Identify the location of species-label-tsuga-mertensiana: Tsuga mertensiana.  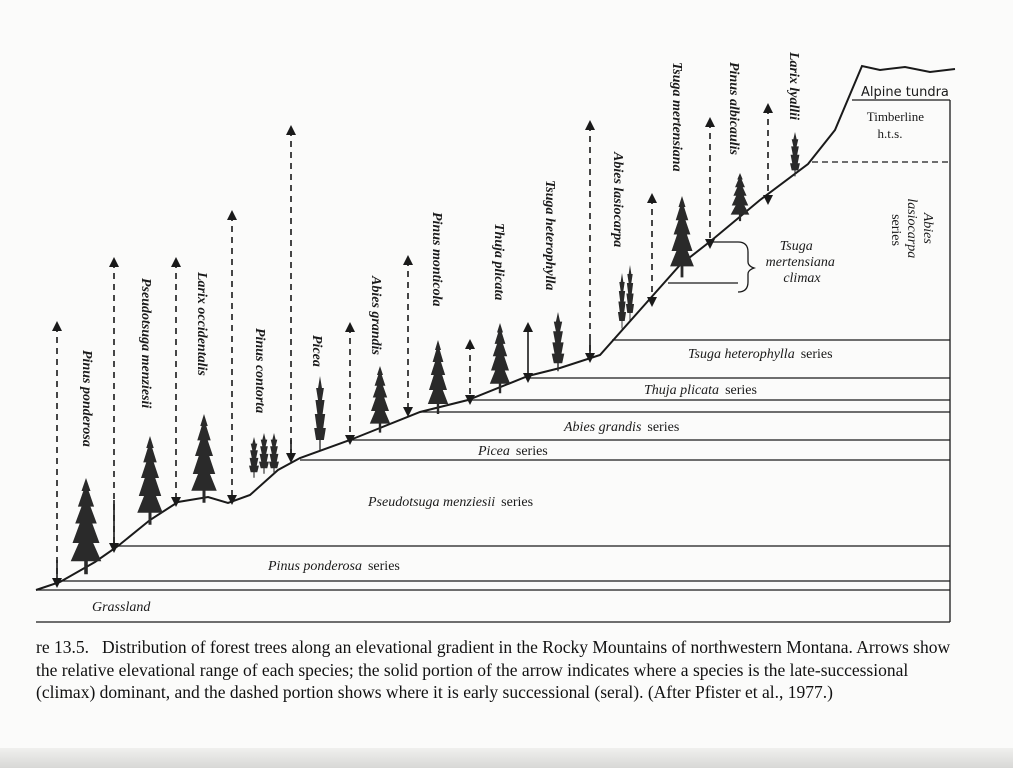
(676, 117).